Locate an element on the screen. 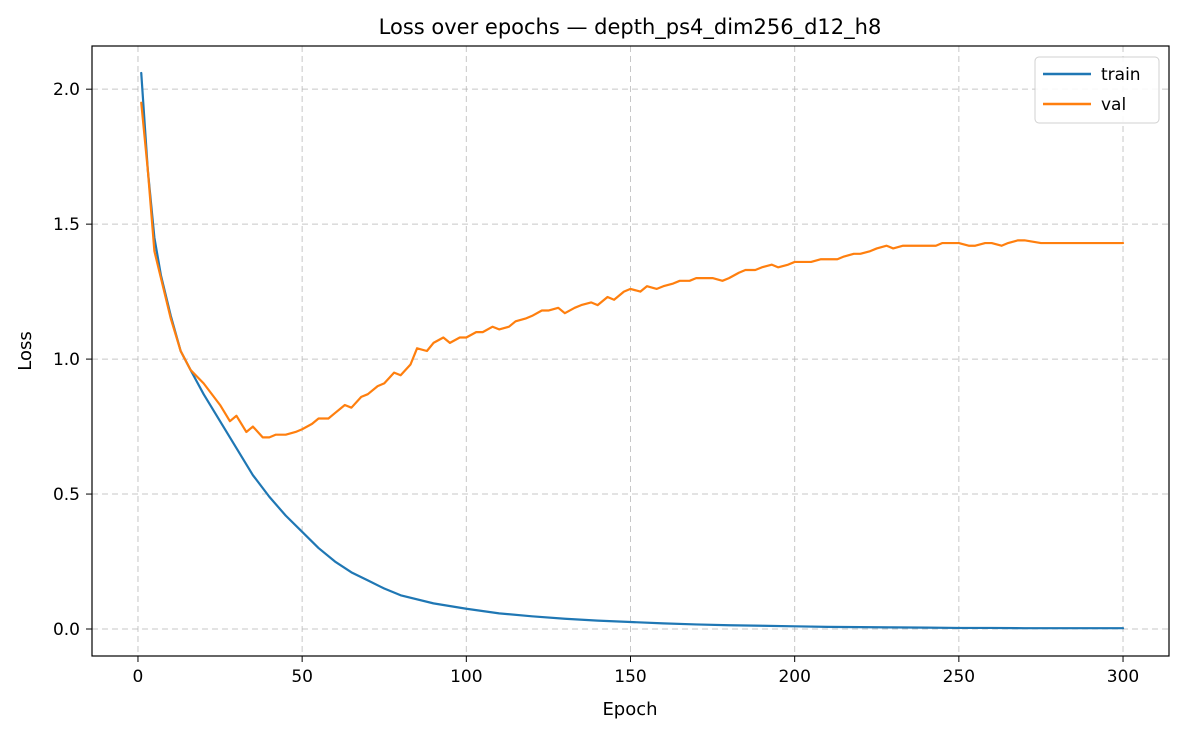 This screenshot has width=1183, height=734. y-tick-label: 2.0 is located at coordinates (66, 90).